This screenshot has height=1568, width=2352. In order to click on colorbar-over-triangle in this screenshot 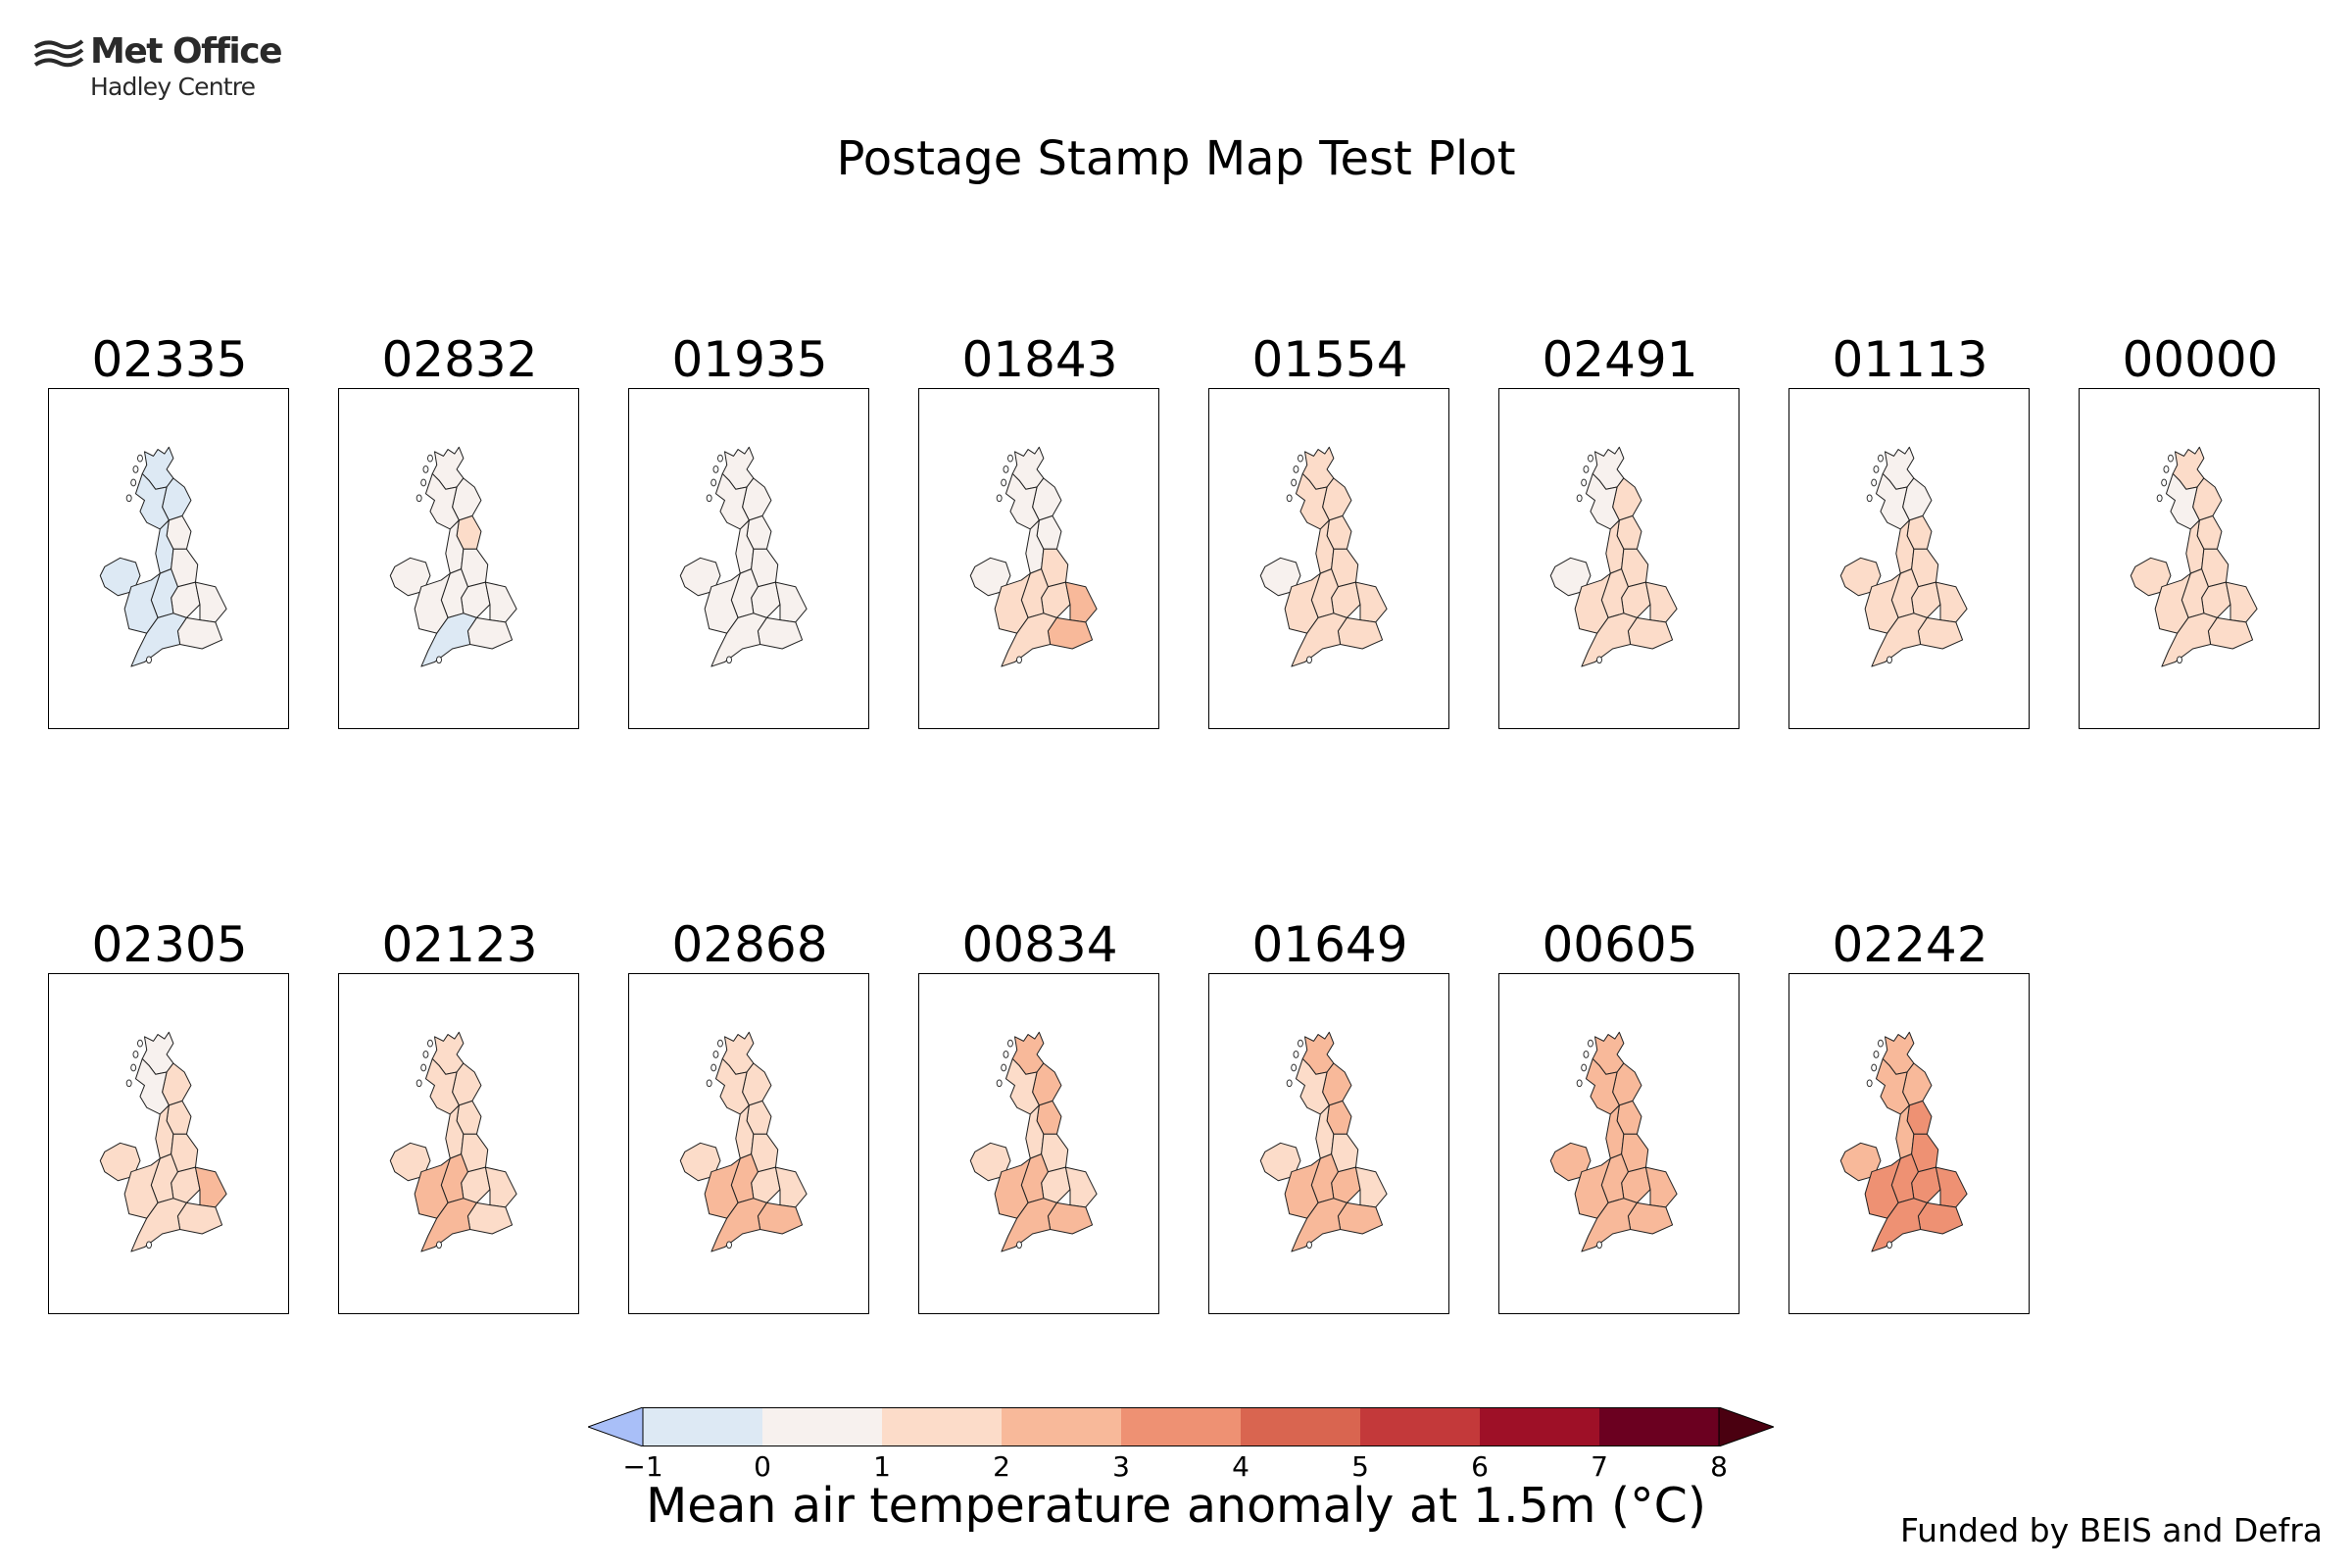, I will do `click(1746, 1426)`.